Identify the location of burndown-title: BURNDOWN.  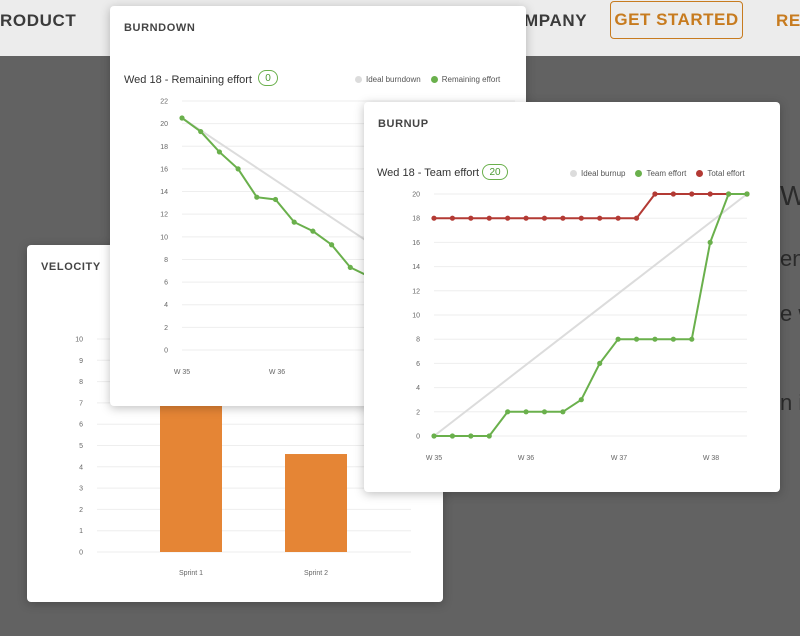
(160, 28).